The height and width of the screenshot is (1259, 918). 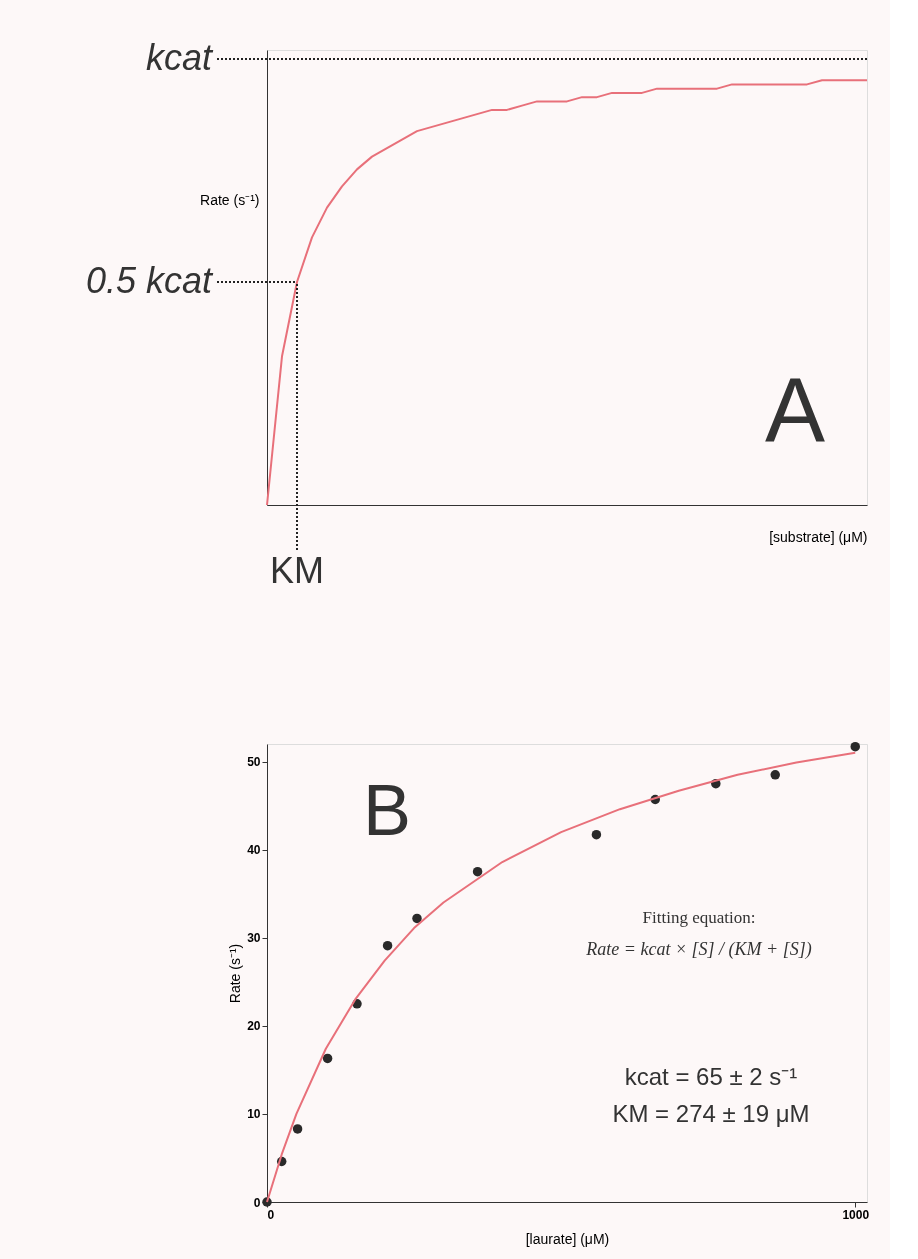 I want to click on annotation: Fitting equation:, so click(x=699, y=918).